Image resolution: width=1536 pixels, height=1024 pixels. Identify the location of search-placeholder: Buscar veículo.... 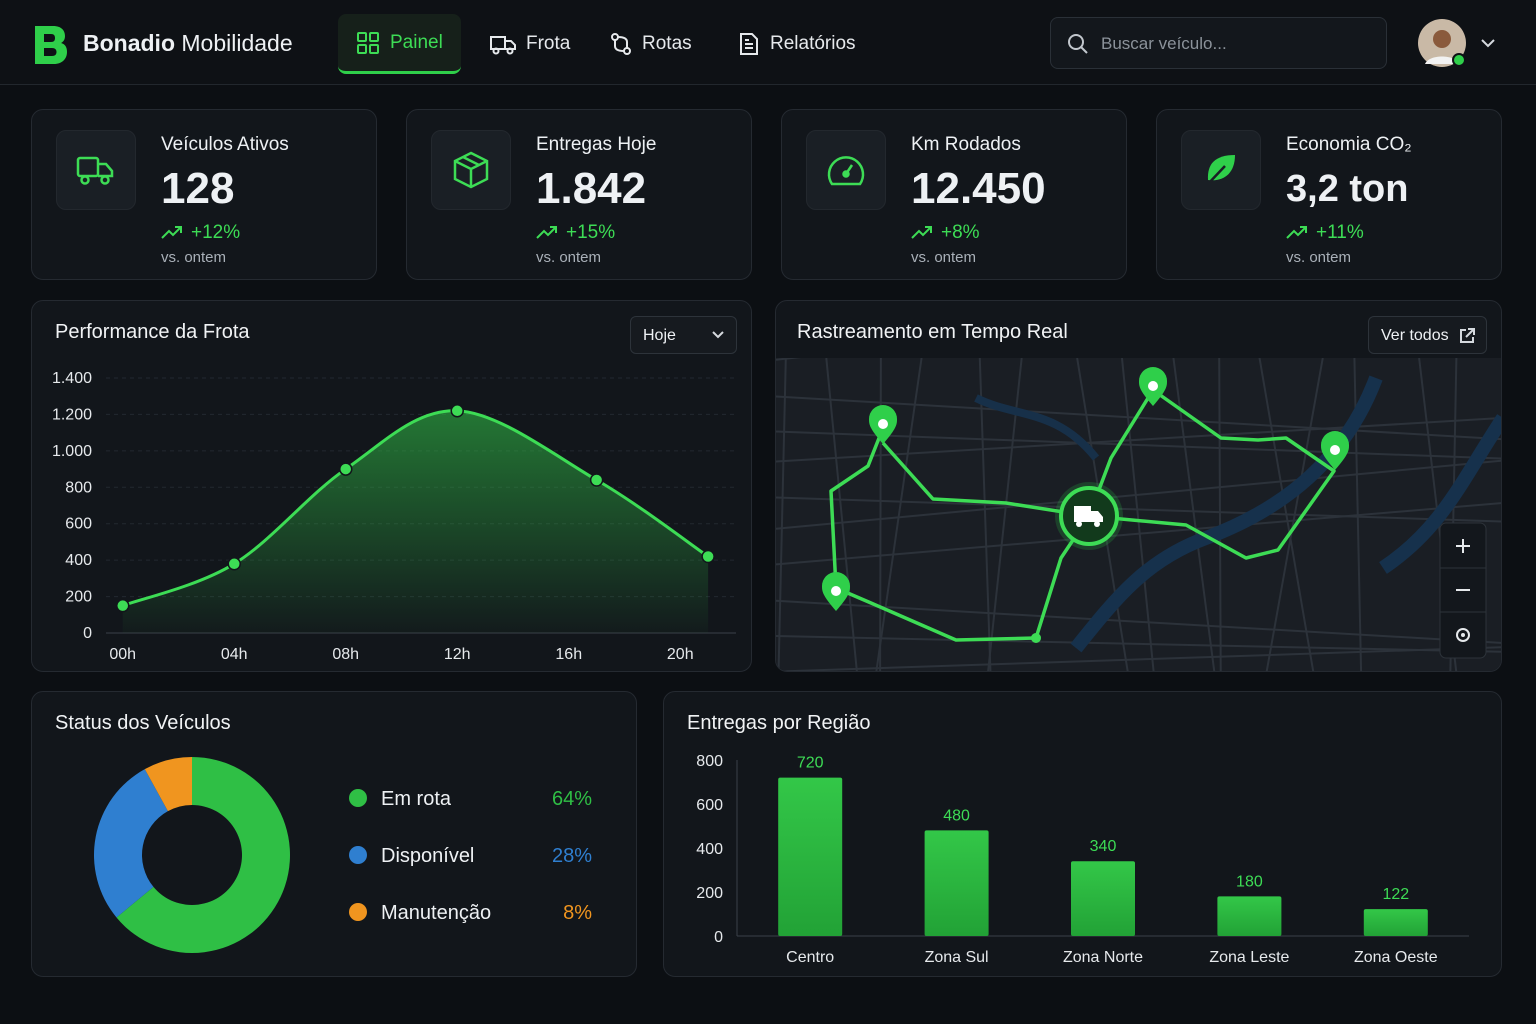
(1164, 43).